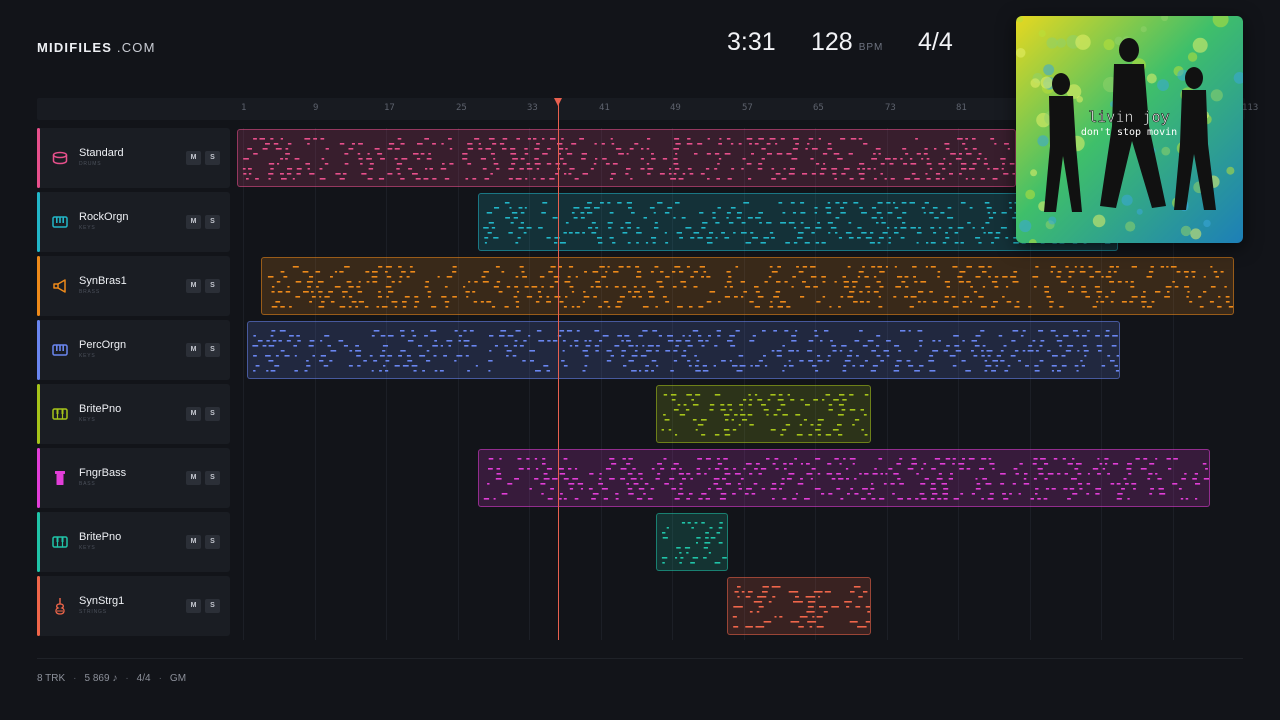 The image size is (1280, 720). I want to click on track-header: RockOrgn KEYS M S, so click(133, 222).